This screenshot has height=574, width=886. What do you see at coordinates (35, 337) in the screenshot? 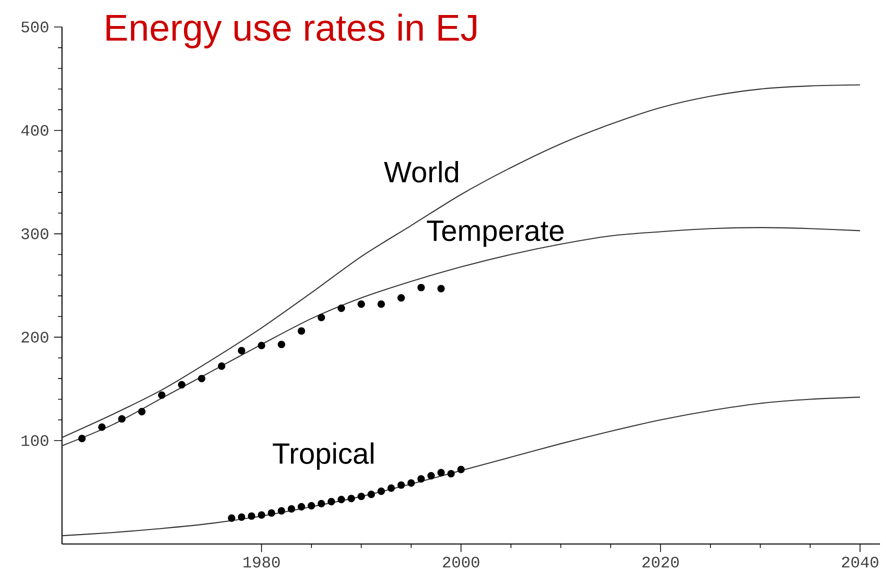
I see `y-tick-label: 200` at bounding box center [35, 337].